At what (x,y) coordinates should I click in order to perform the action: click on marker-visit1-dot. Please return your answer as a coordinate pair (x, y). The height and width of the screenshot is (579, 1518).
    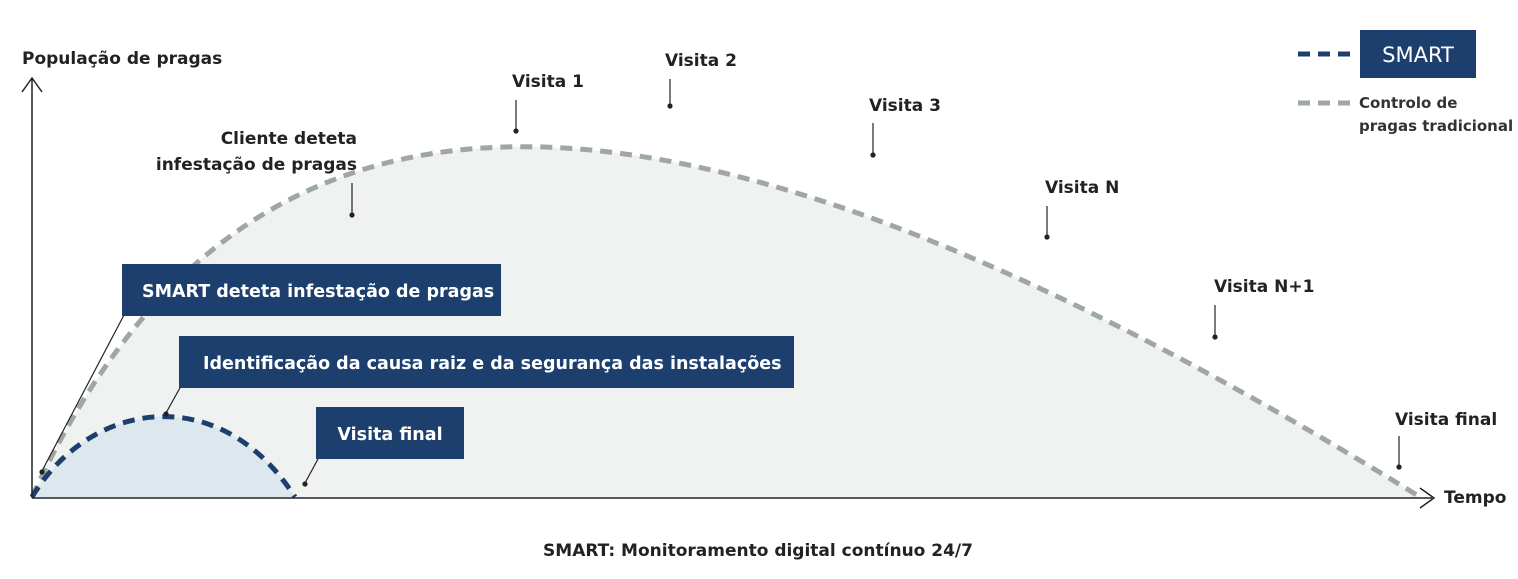
    Looking at the image, I should click on (516, 131).